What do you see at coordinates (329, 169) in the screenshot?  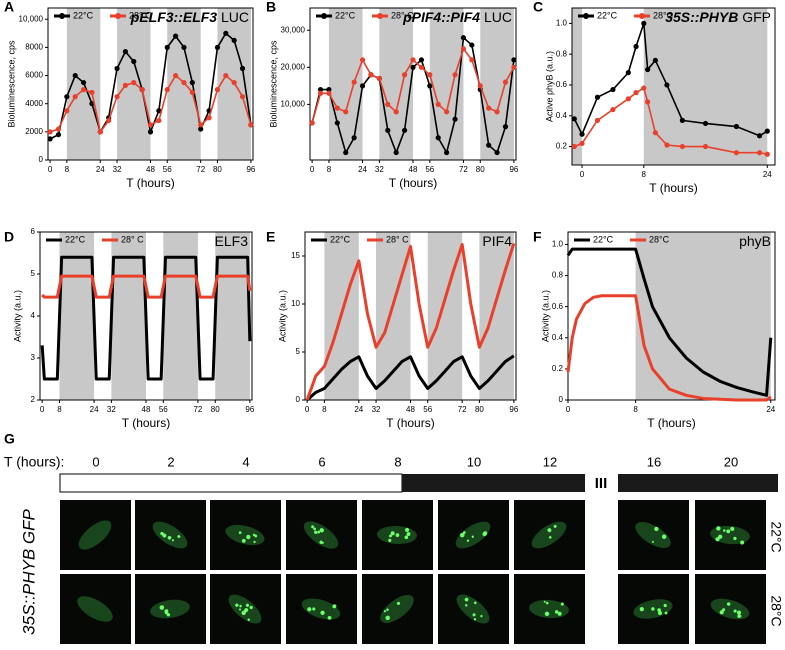 I see `x-tick-label: 8` at bounding box center [329, 169].